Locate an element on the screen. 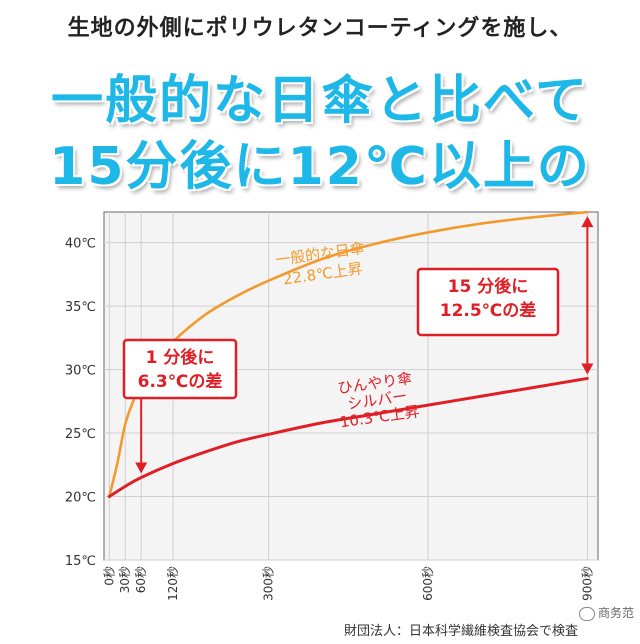 The image size is (640, 644). watermark: 商务范 is located at coordinates (606, 612).